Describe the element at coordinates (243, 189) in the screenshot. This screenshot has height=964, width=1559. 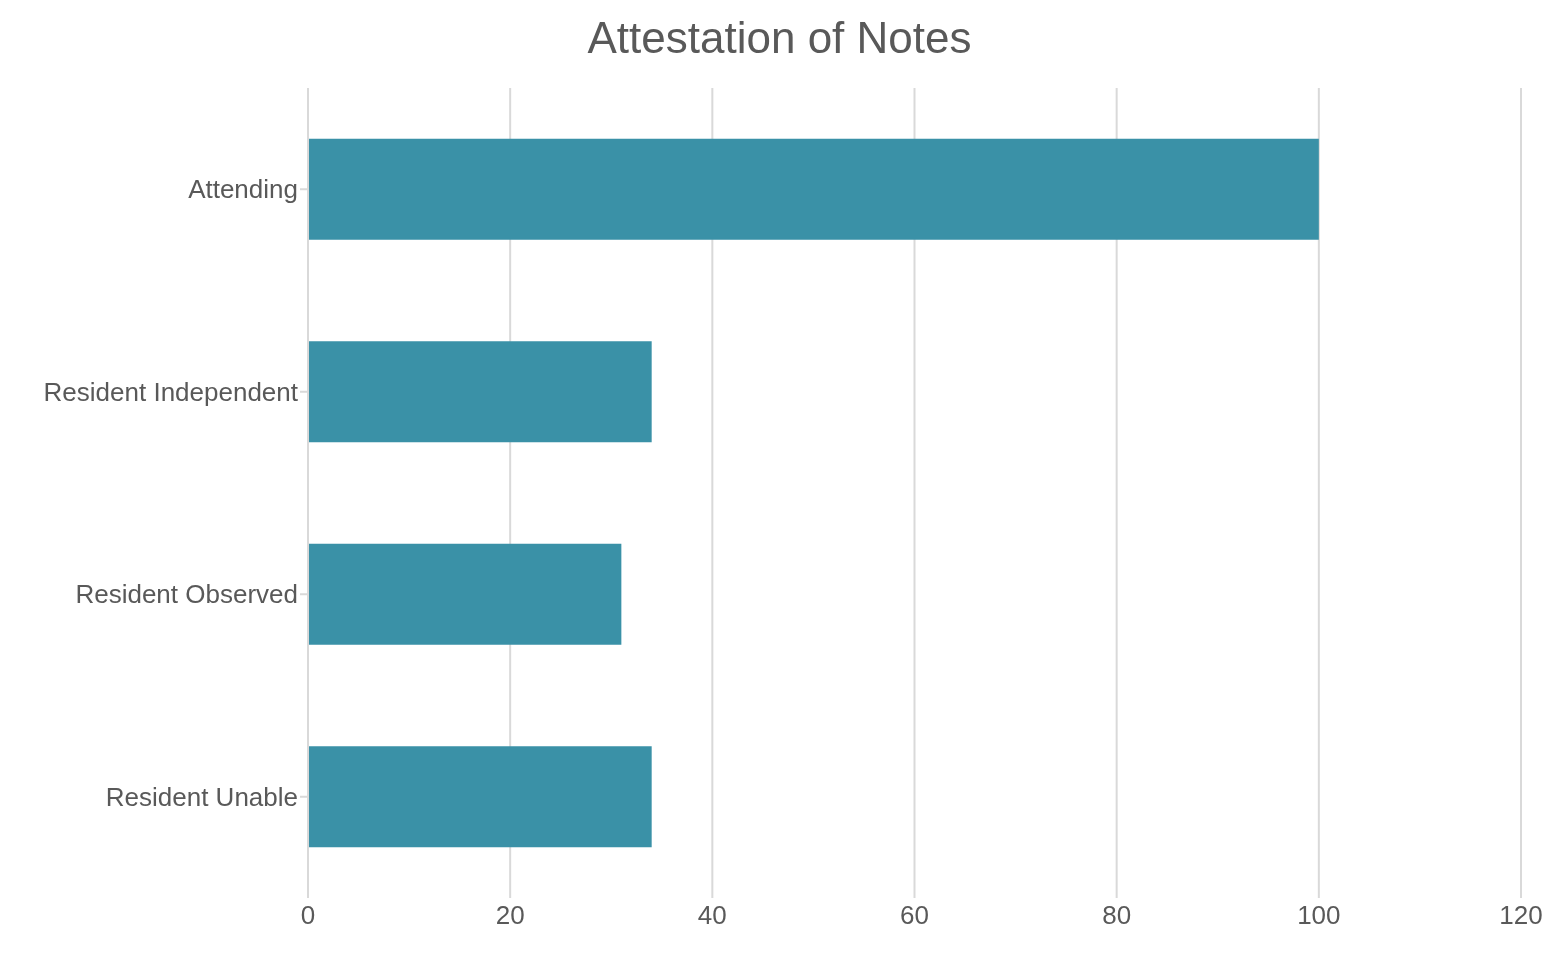
I see `y-tick-label: Attending` at that location.